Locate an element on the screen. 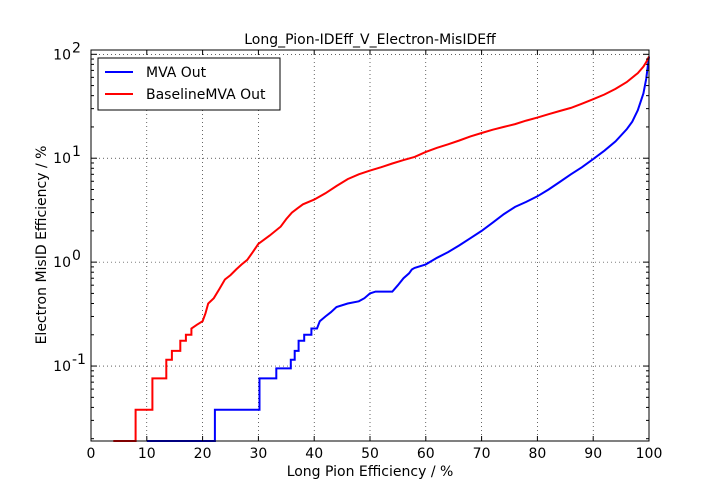  y-tick-label-exponent: 1 is located at coordinates (76, 152).